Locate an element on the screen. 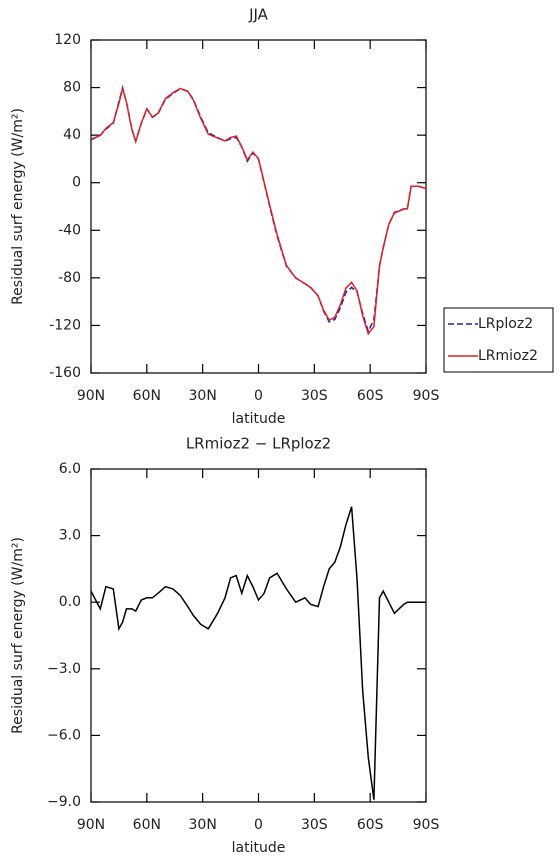 The height and width of the screenshot is (861, 559). legend-label: LRmioz2 is located at coordinates (508, 356).